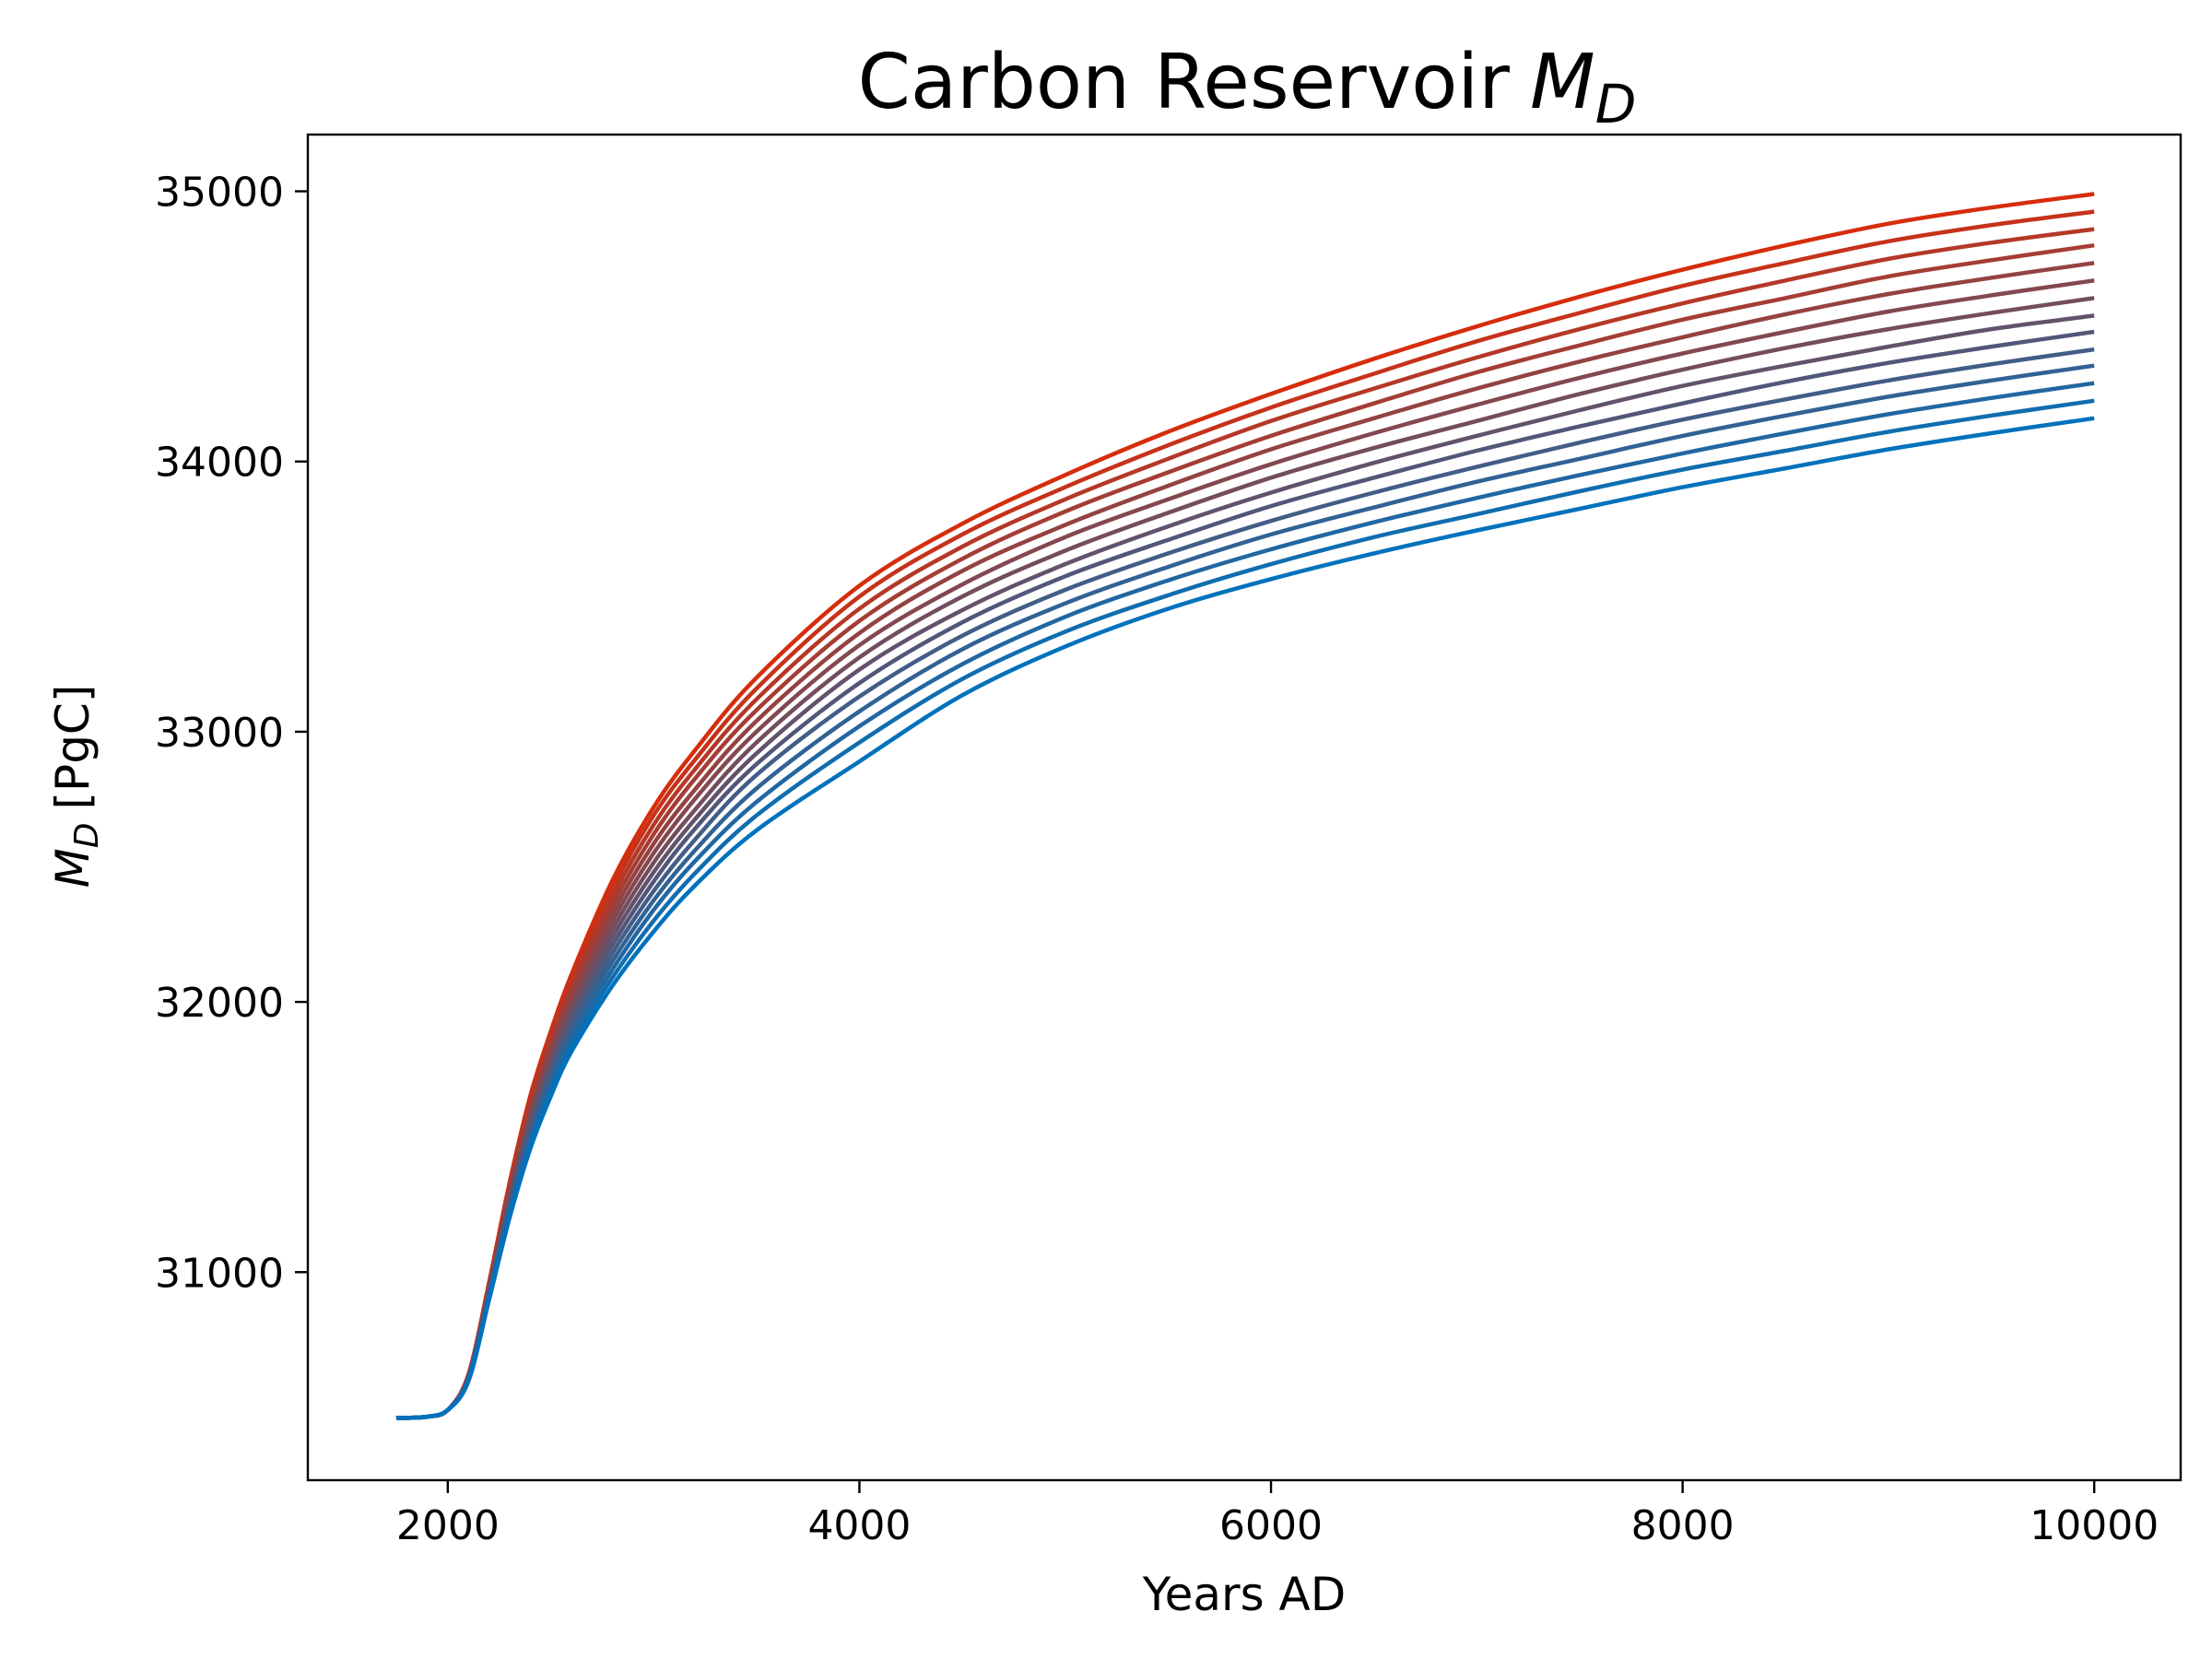 Image resolution: width=2212 pixels, height=1659 pixels. What do you see at coordinates (1244, 1594) in the screenshot?
I see `x-axis-label: Years AD` at bounding box center [1244, 1594].